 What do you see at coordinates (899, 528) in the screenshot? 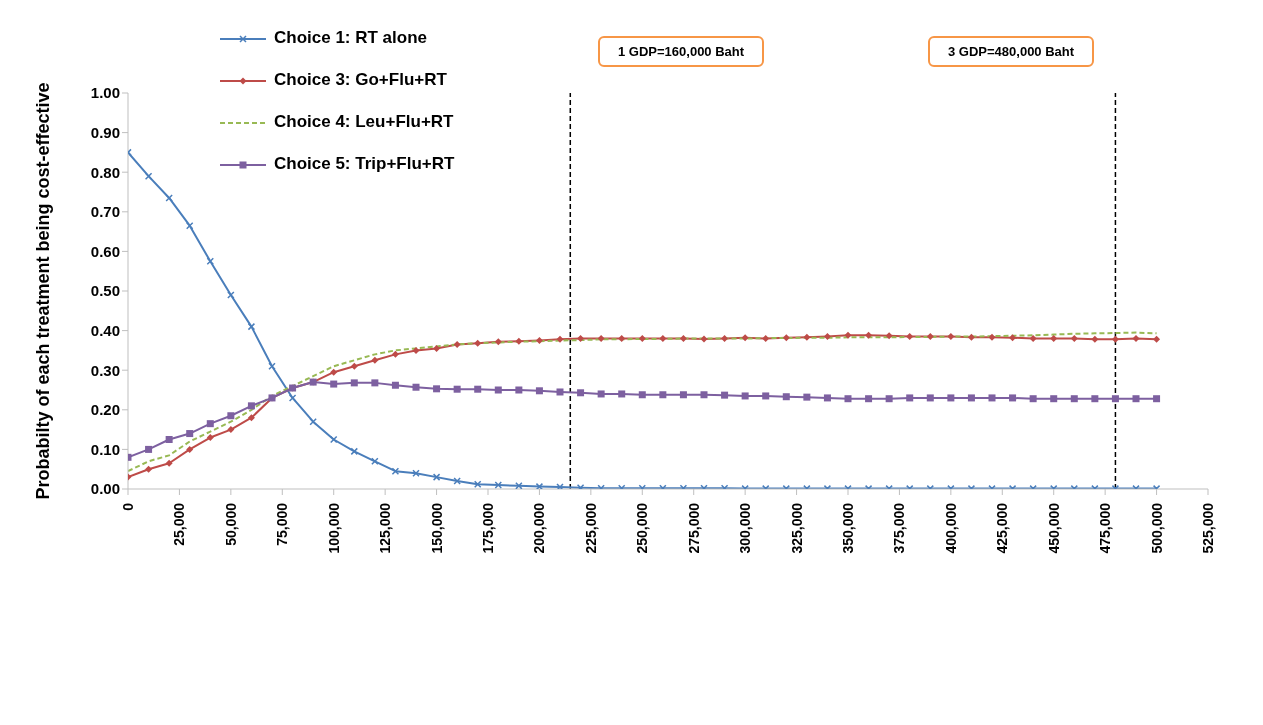
I see `x-tick-label: 375,000` at bounding box center [899, 528].